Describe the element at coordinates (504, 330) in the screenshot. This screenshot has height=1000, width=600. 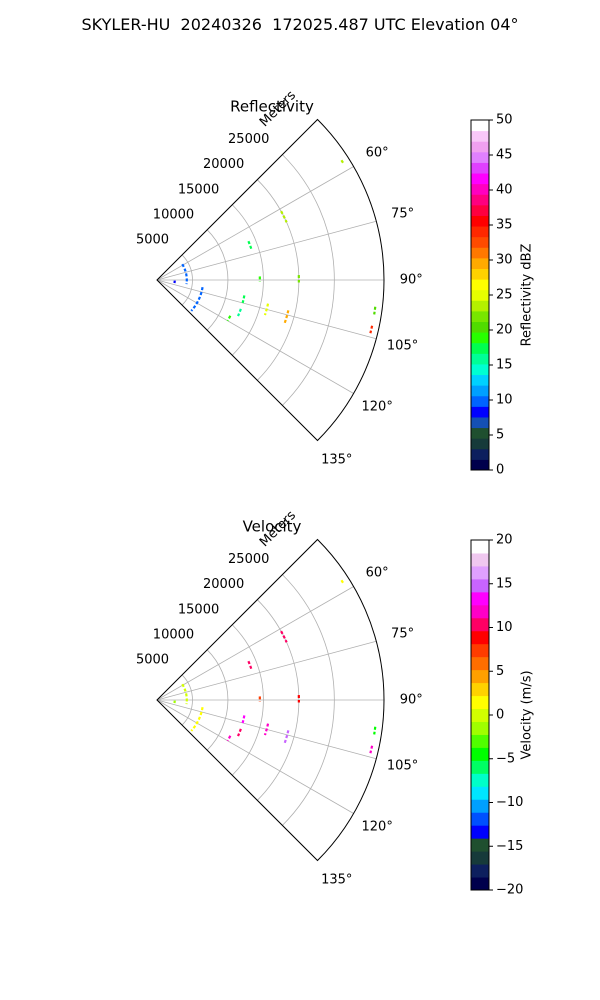
I see `colorbar-tick-label: 20` at that location.